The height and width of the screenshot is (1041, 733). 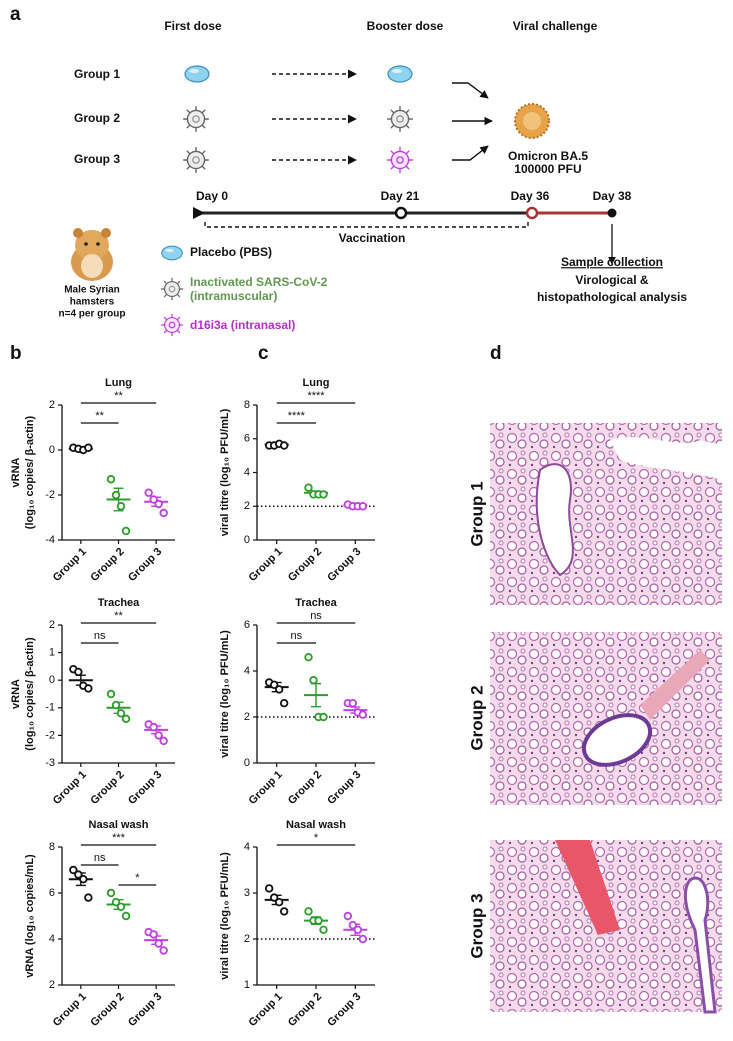 What do you see at coordinates (97, 74) in the screenshot?
I see `group-label: Group 1` at bounding box center [97, 74].